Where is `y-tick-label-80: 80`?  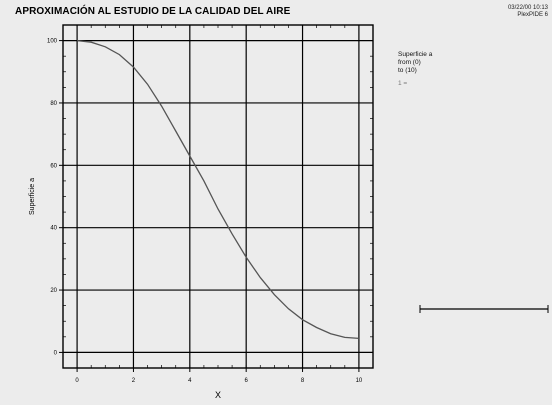 y-tick-label-80: 80 is located at coordinates (53, 104).